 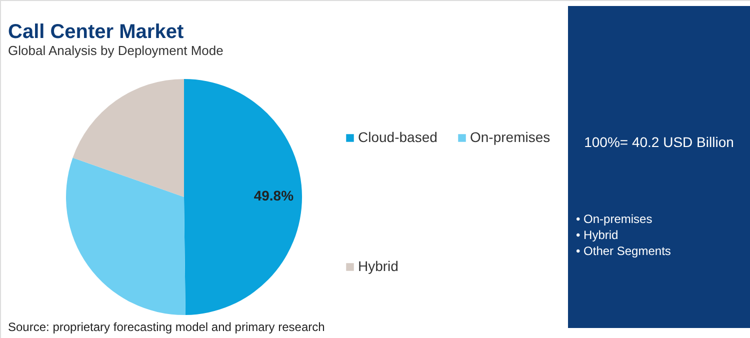 What do you see at coordinates (510, 137) in the screenshot?
I see `legend-label: On-premises` at bounding box center [510, 137].